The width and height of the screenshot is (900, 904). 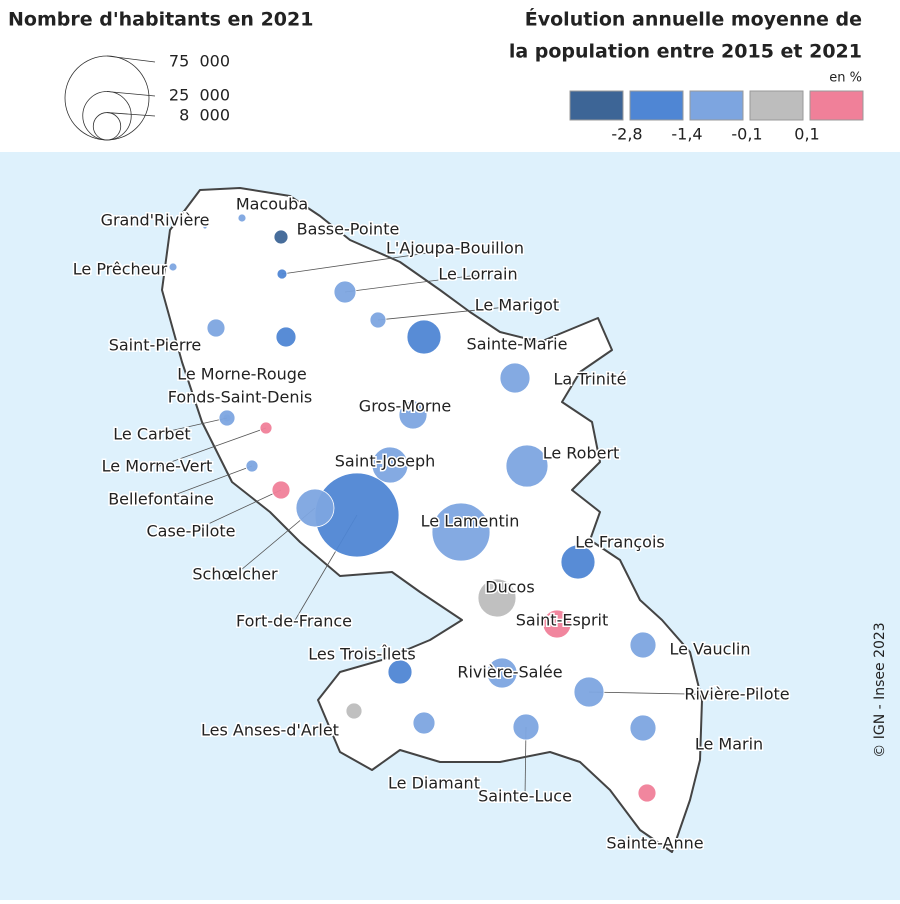 I want to click on commune-label: Rivière-Pilote, so click(x=736, y=694).